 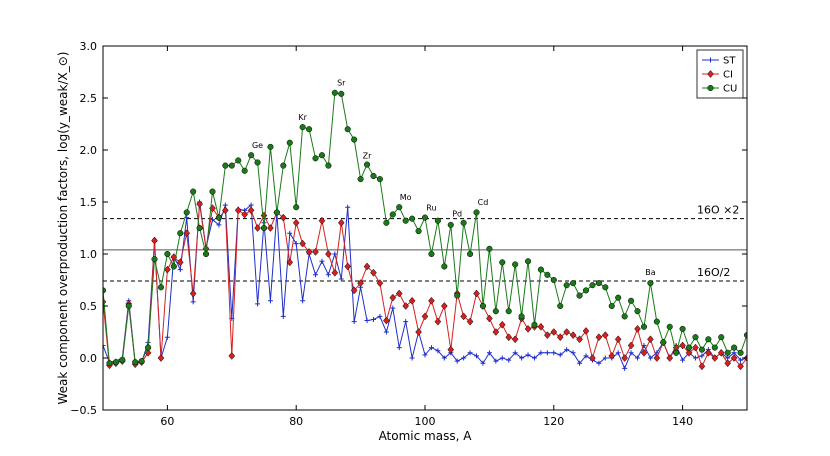 I want to click on legend-label: CI, so click(x=728, y=75).